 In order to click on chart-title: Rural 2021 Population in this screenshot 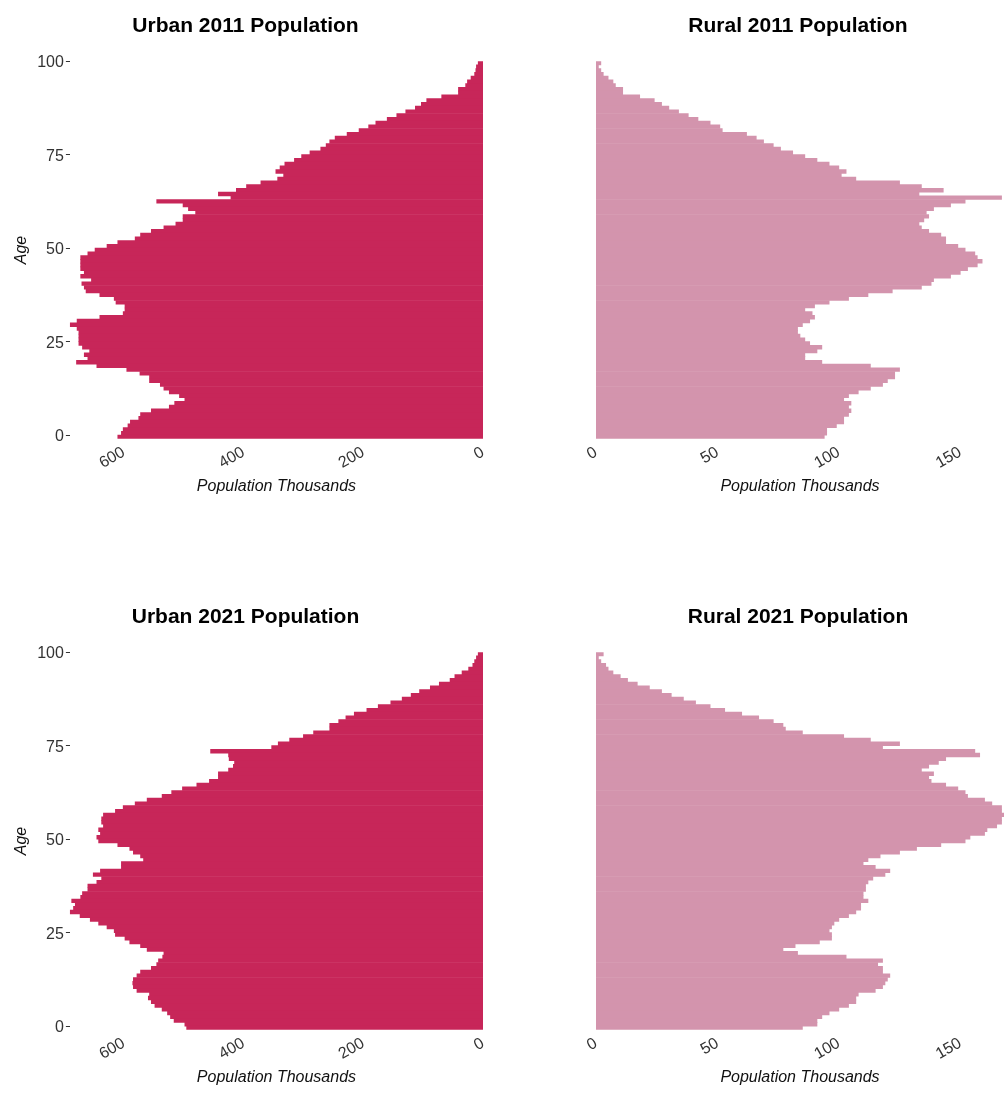, I will do `click(798, 616)`.